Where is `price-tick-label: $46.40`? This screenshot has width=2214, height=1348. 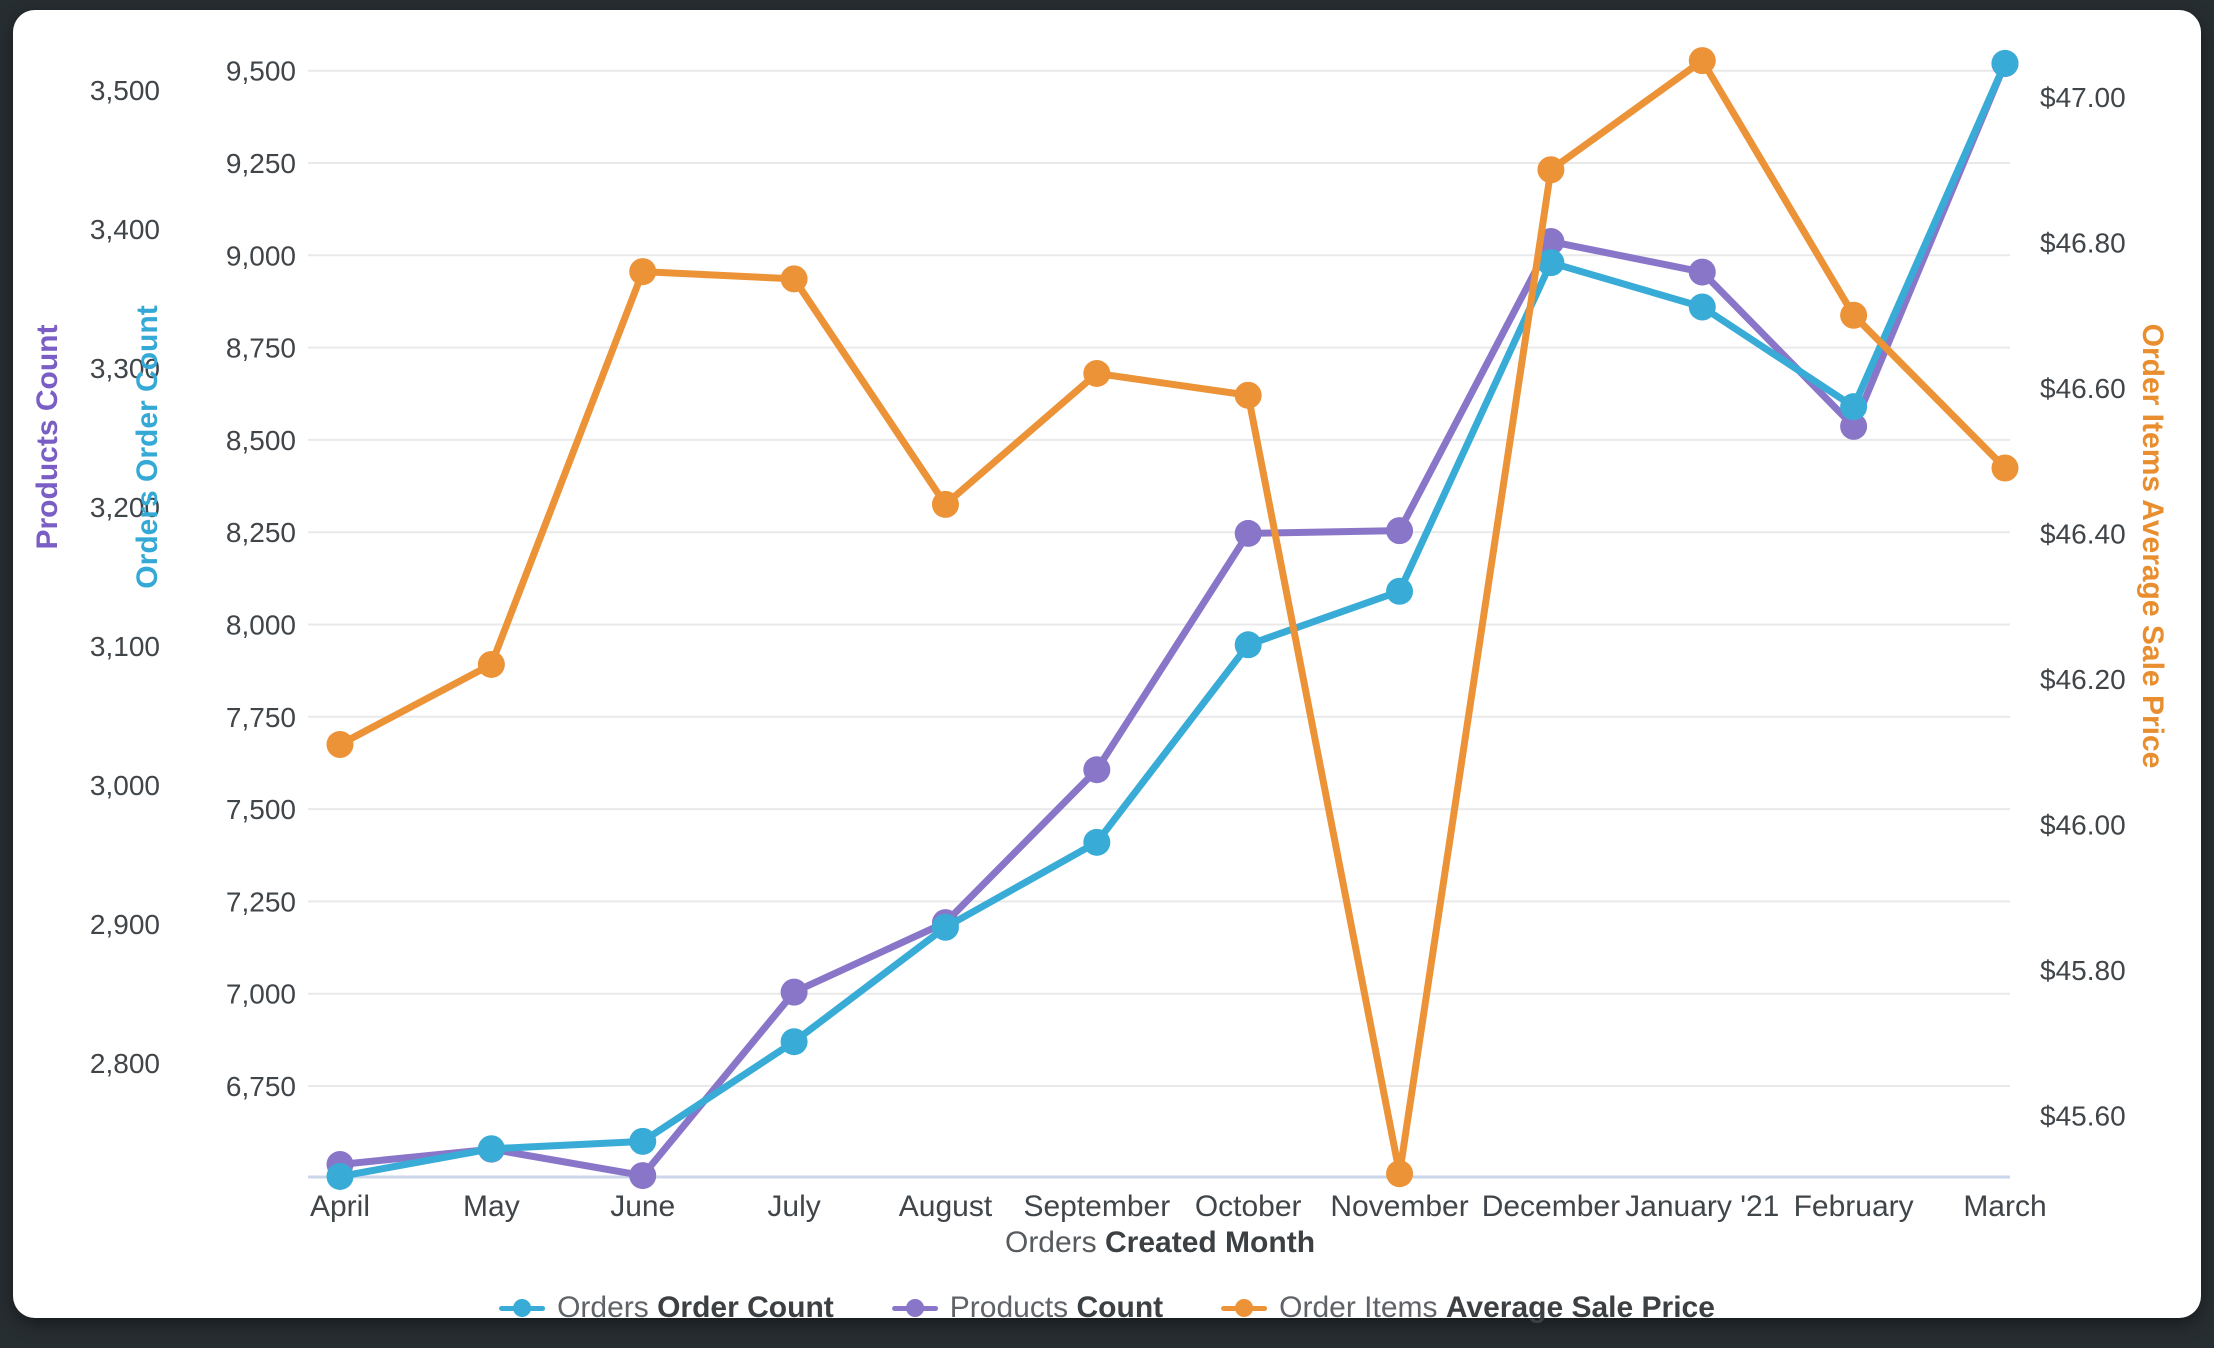
price-tick-label: $46.40 is located at coordinates (2083, 534).